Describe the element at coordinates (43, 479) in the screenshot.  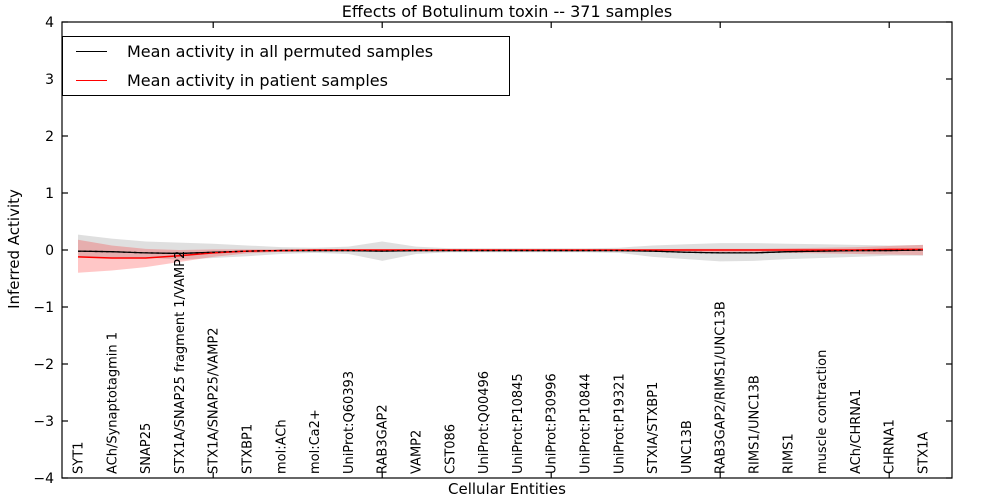
I see `y-tick-label: −4` at that location.